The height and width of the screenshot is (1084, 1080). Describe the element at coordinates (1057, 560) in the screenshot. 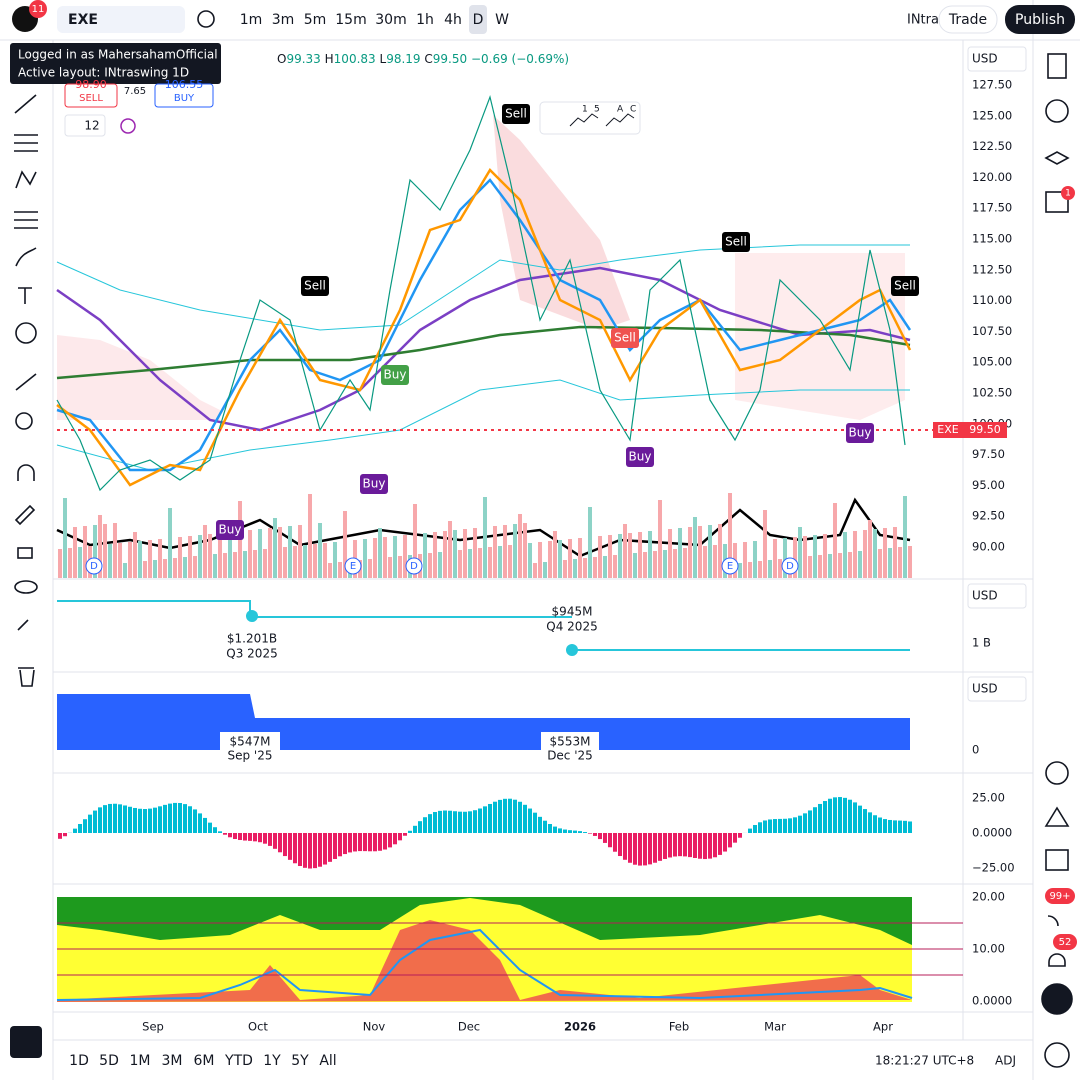

I see `right-sidebar` at that location.